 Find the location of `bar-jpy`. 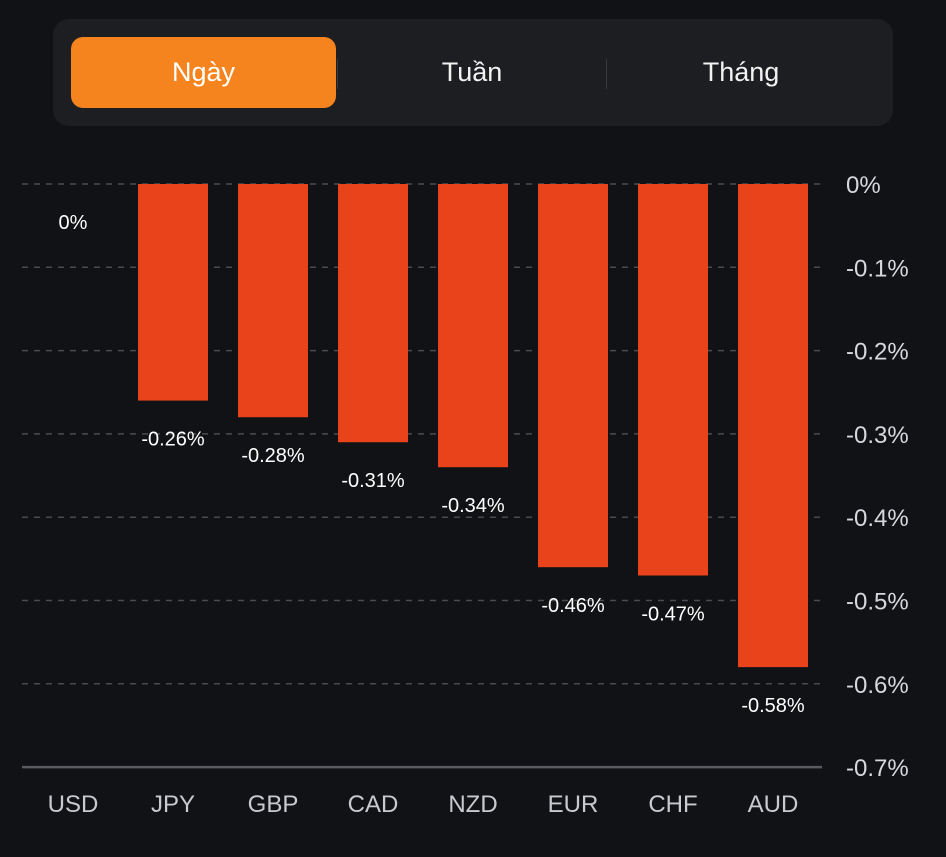

bar-jpy is located at coordinates (173, 292).